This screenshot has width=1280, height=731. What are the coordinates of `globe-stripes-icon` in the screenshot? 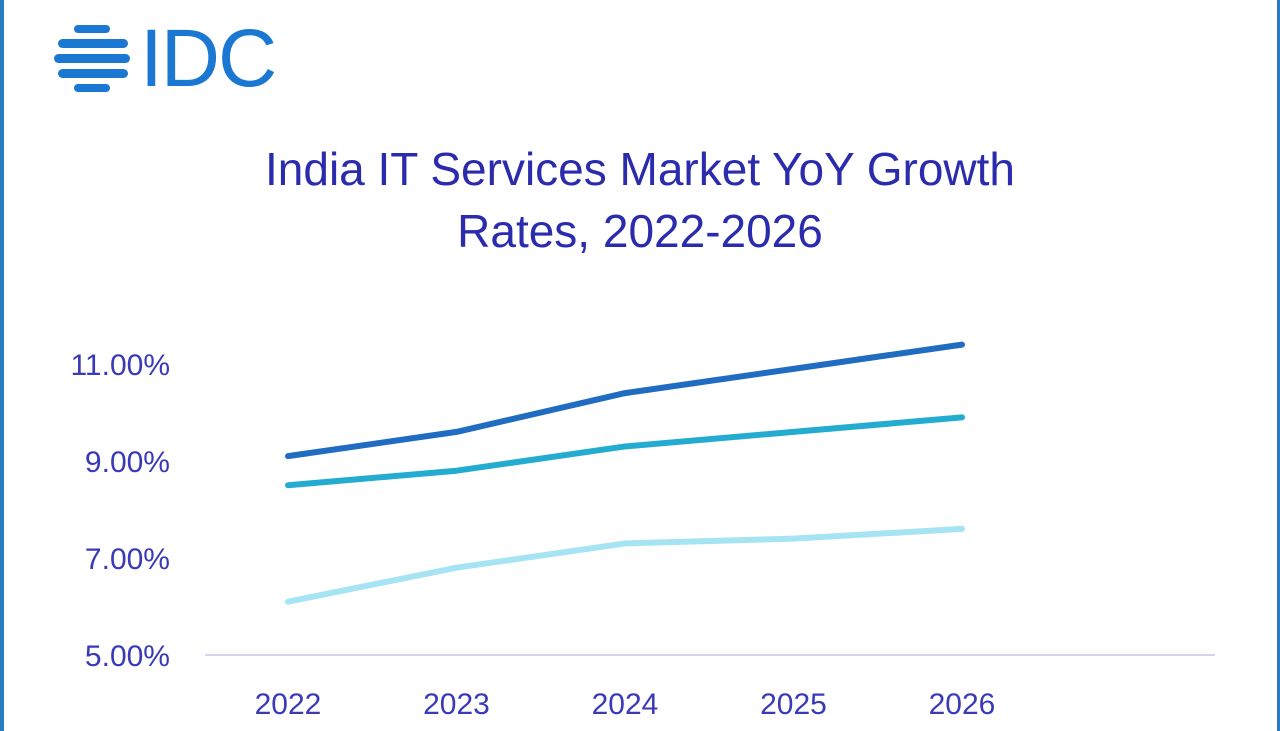 It's located at (92, 58).